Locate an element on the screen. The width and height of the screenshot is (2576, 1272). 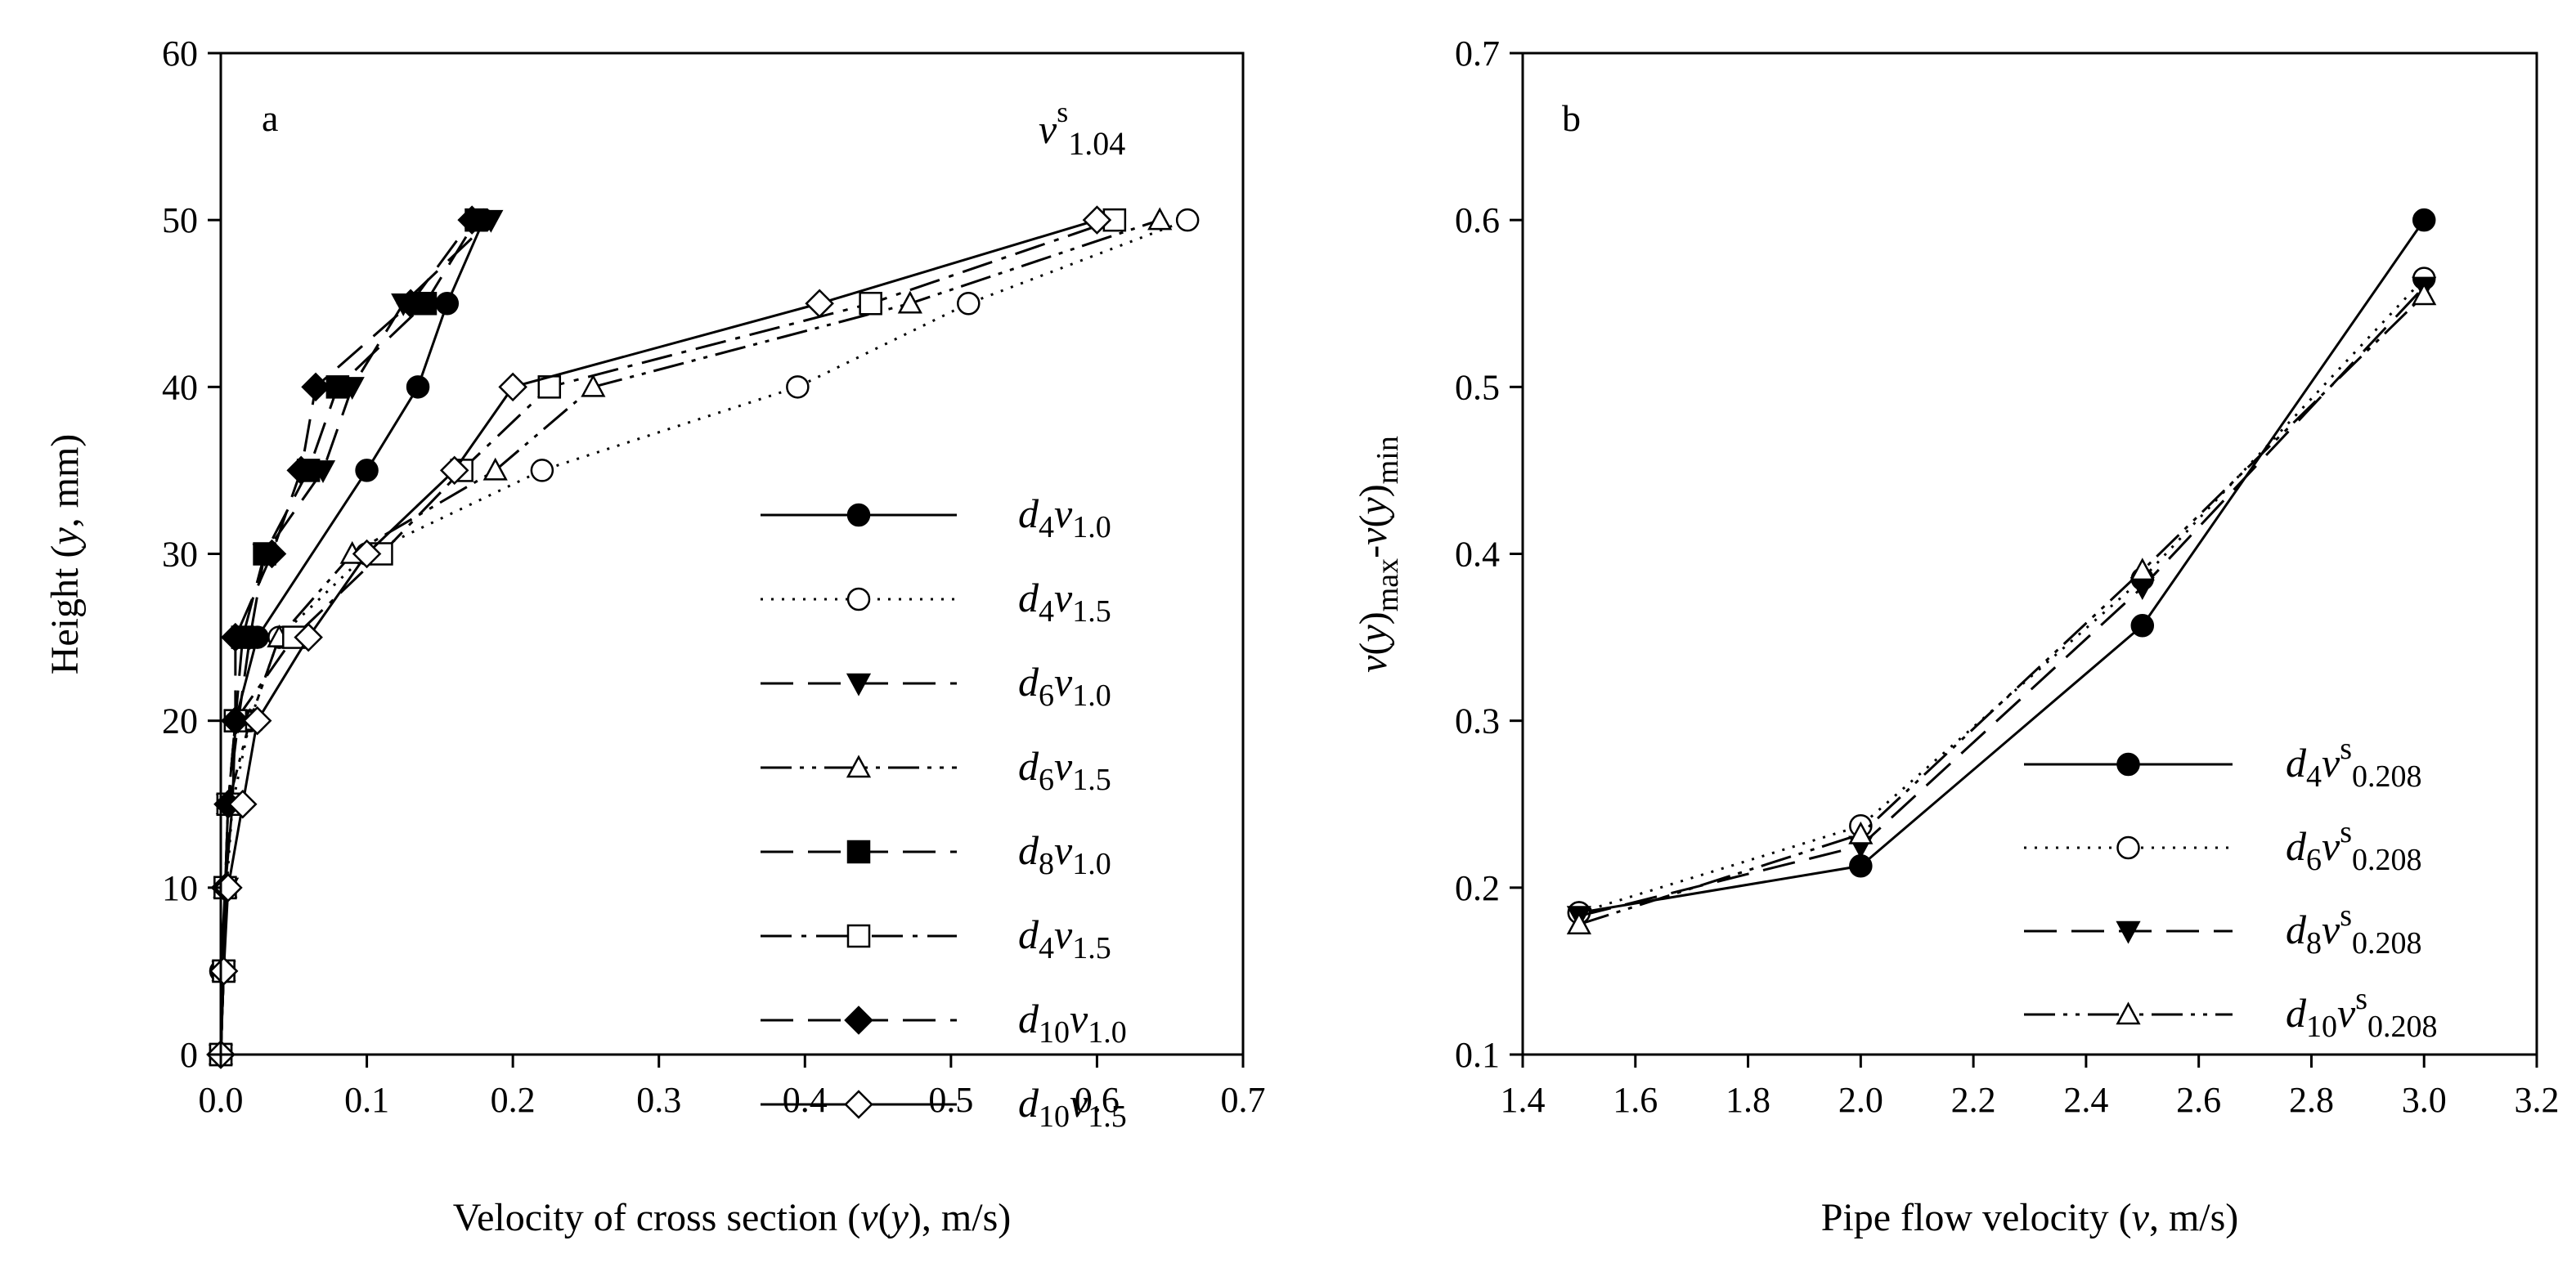
chart-b-ytick-label: 0.2 is located at coordinates (1477, 888).